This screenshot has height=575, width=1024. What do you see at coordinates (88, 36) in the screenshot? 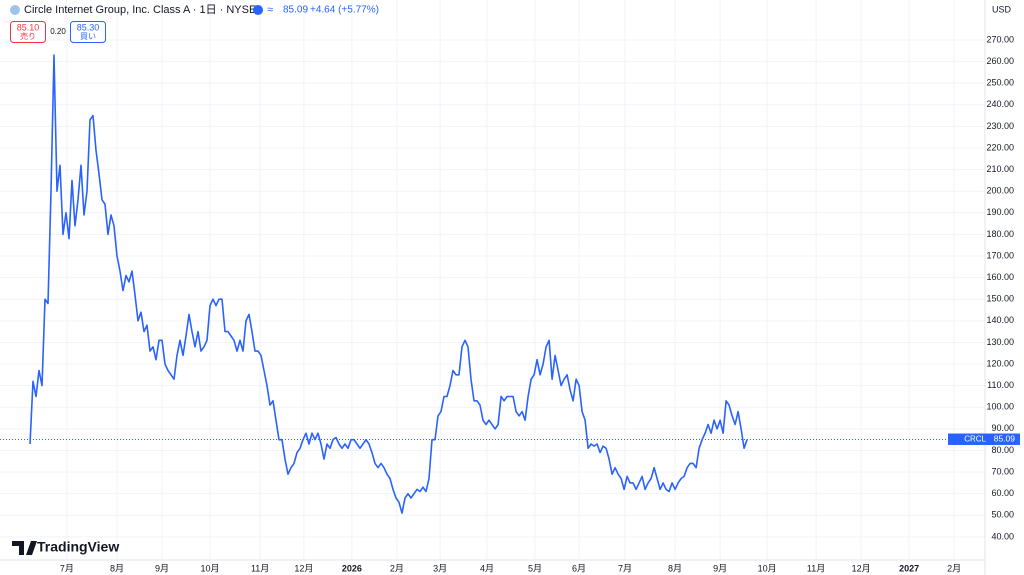
I see `buy-label: 買い` at bounding box center [88, 36].